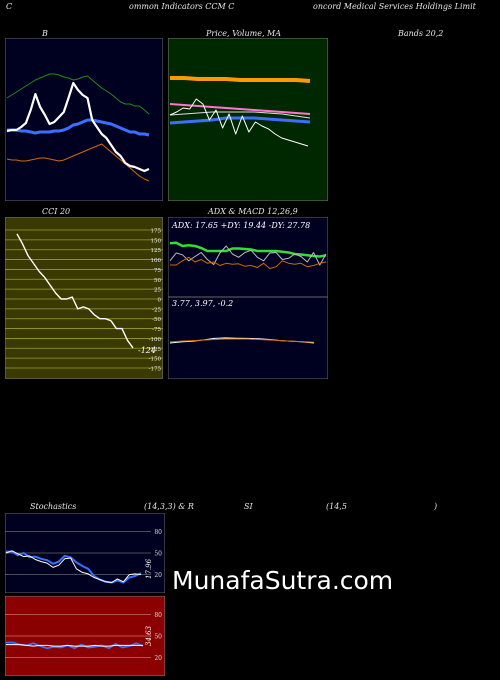 The image size is (500, 680). What do you see at coordinates (169, 506) in the screenshot?
I see `stochastics-params: (14,3,3) & R` at bounding box center [169, 506].